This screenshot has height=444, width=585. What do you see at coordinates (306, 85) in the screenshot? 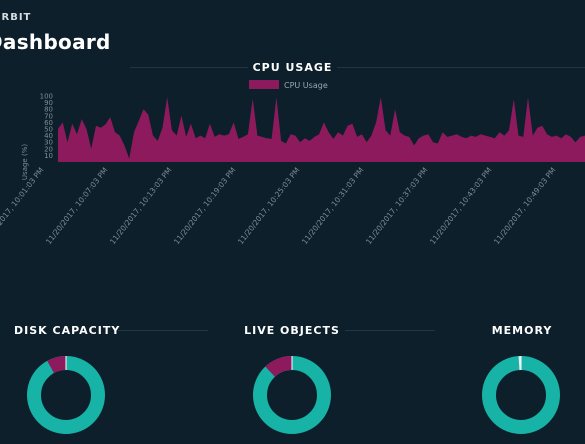
I see `legend-label: CPU Usage` at bounding box center [306, 85].